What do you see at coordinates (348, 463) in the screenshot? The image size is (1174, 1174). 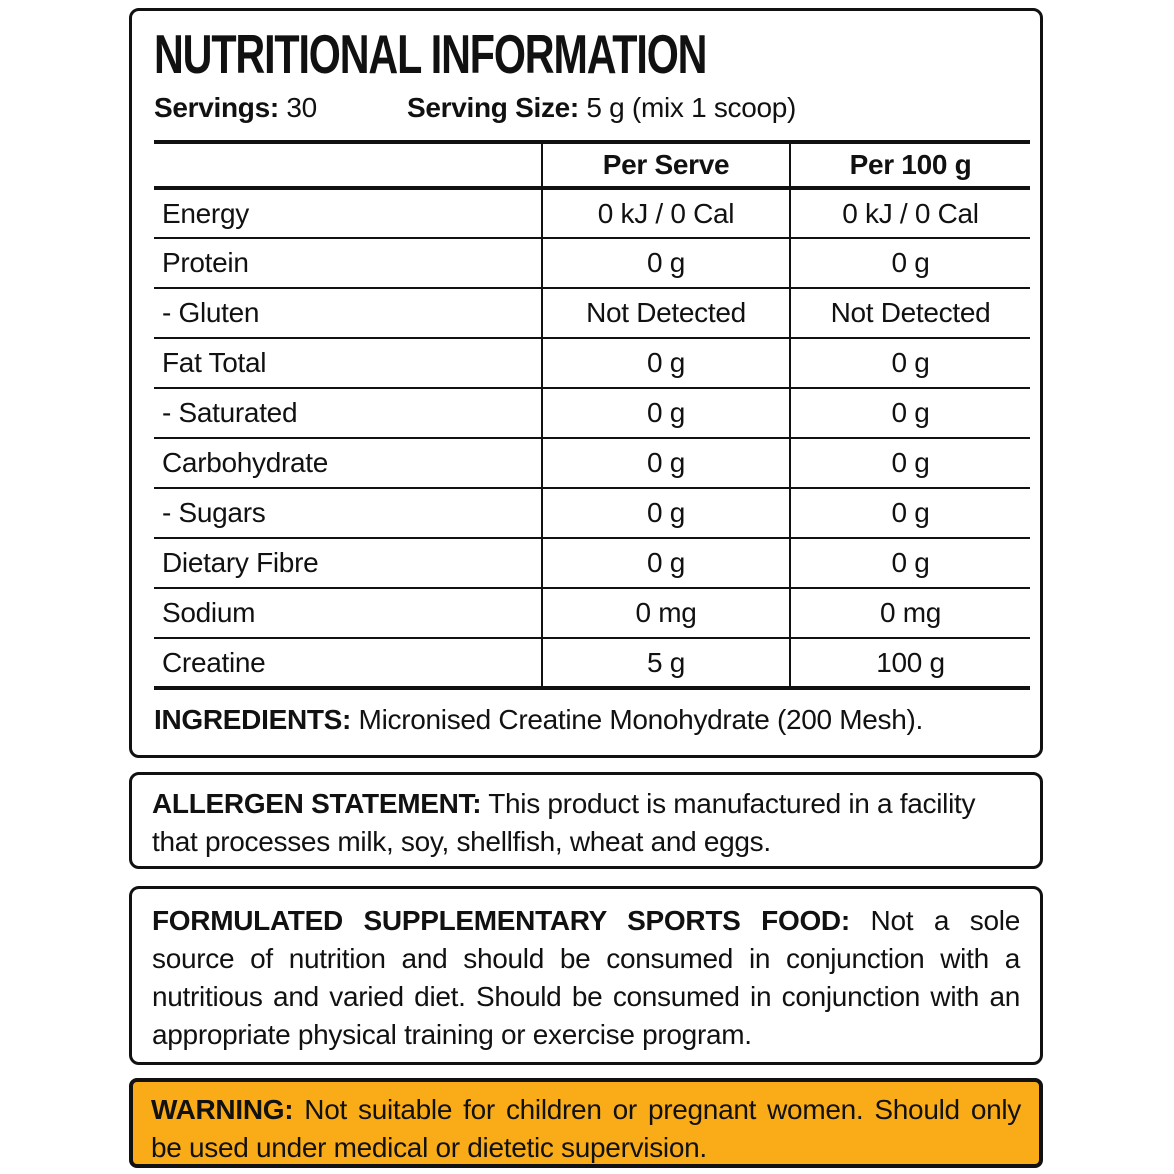 I see `nutrient-label: Carbohydrate` at bounding box center [348, 463].